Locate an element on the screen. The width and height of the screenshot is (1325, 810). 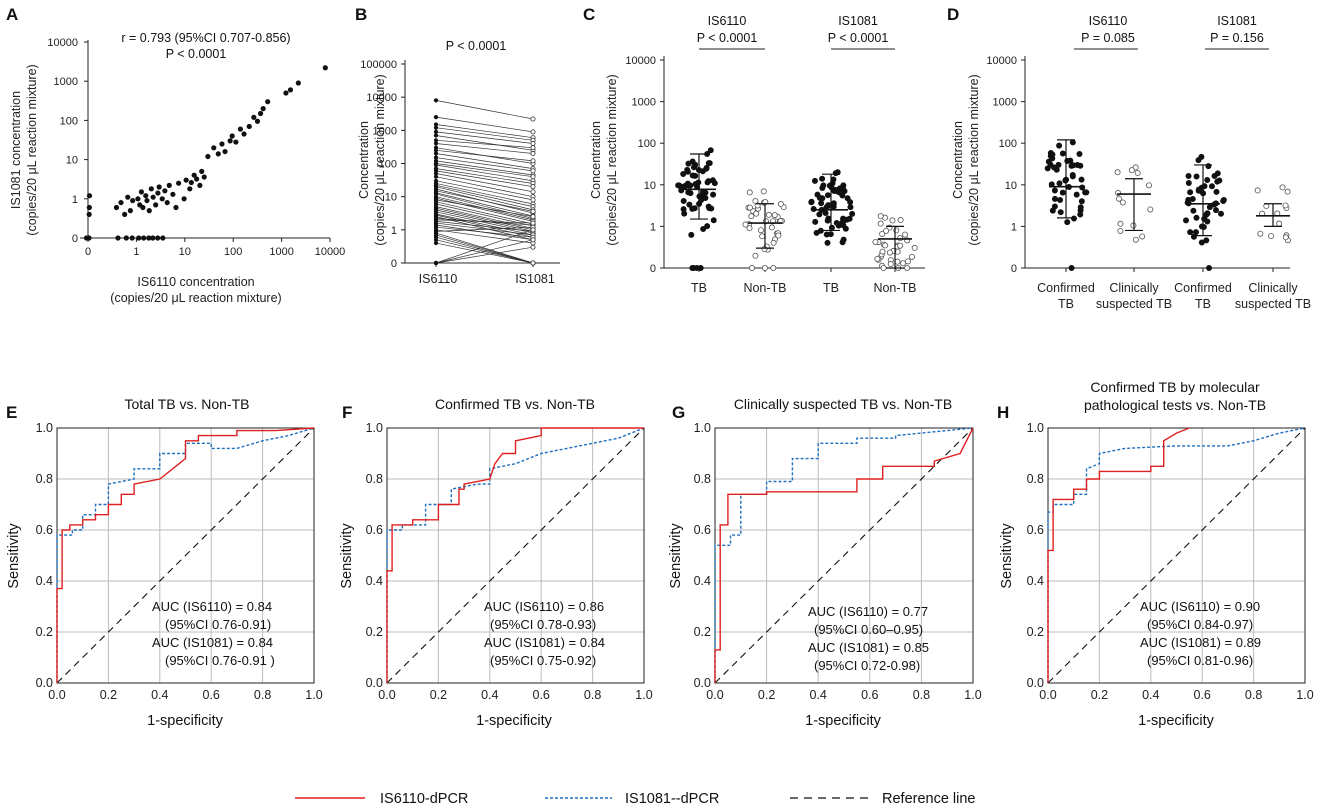
panel-a-x-tick-label: 1000 is located at coordinates (281, 252).